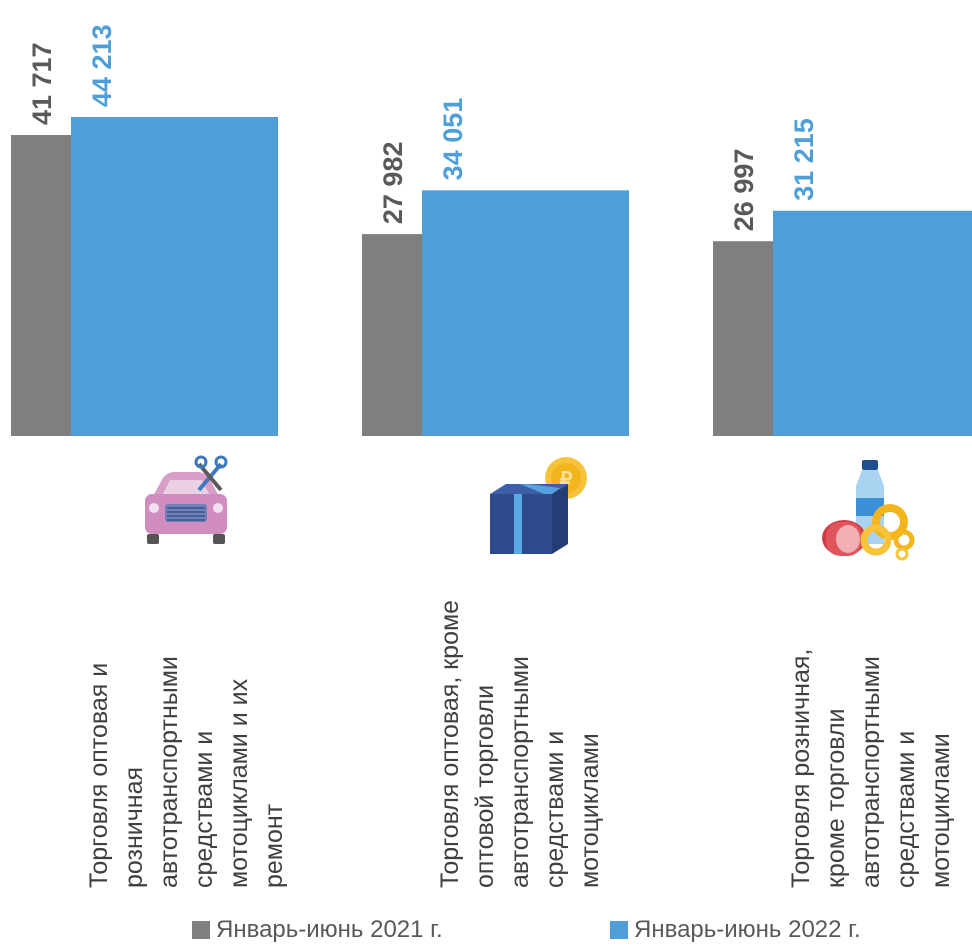 The width and height of the screenshot is (972, 952). I want to click on value-label-2022-cat1: 44 213, so click(102, 65).